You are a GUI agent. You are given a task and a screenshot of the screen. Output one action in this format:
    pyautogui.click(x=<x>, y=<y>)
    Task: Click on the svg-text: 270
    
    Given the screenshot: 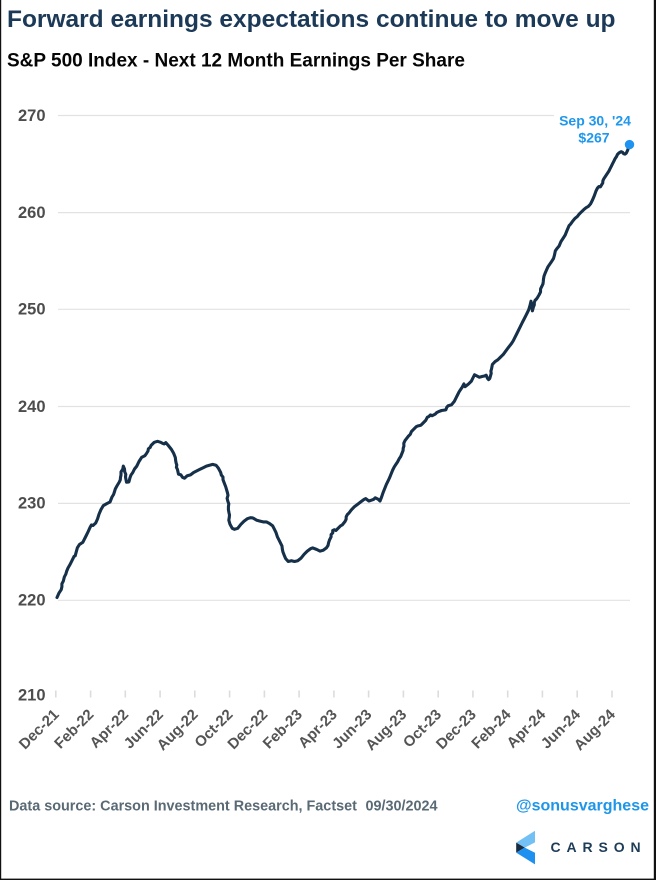 What is the action you would take?
    pyautogui.click(x=32, y=116)
    